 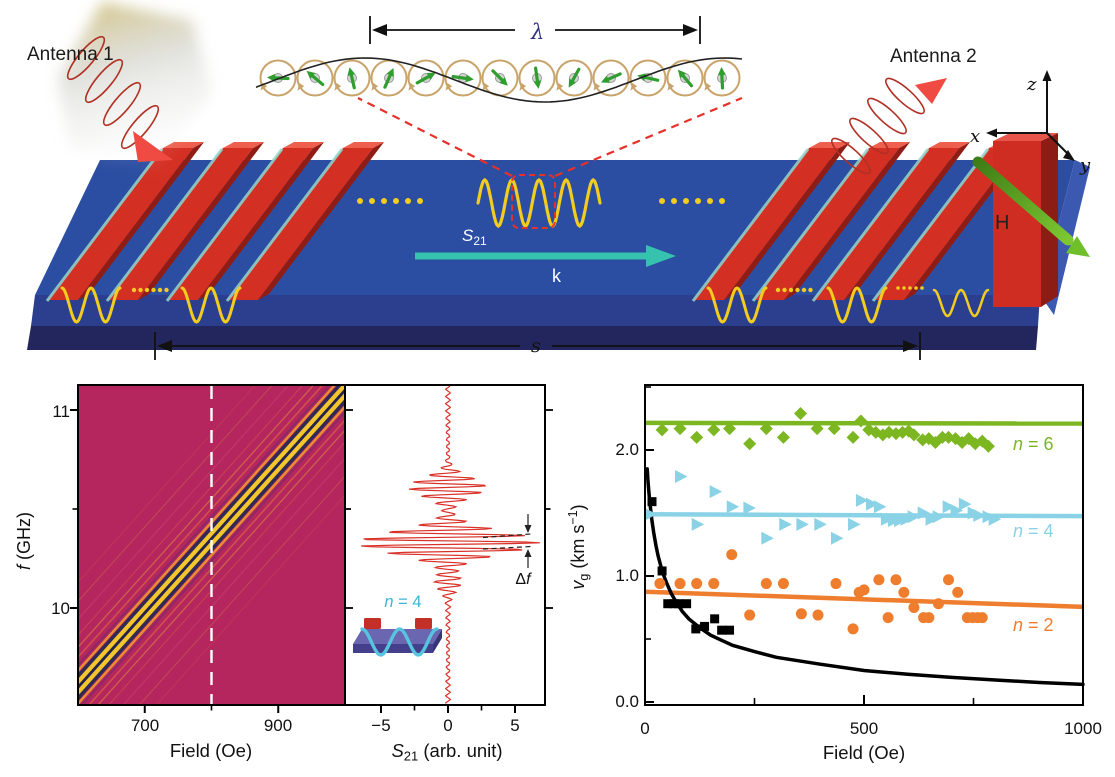 I want to click on bar-base-accent, so click(x=930, y=225).